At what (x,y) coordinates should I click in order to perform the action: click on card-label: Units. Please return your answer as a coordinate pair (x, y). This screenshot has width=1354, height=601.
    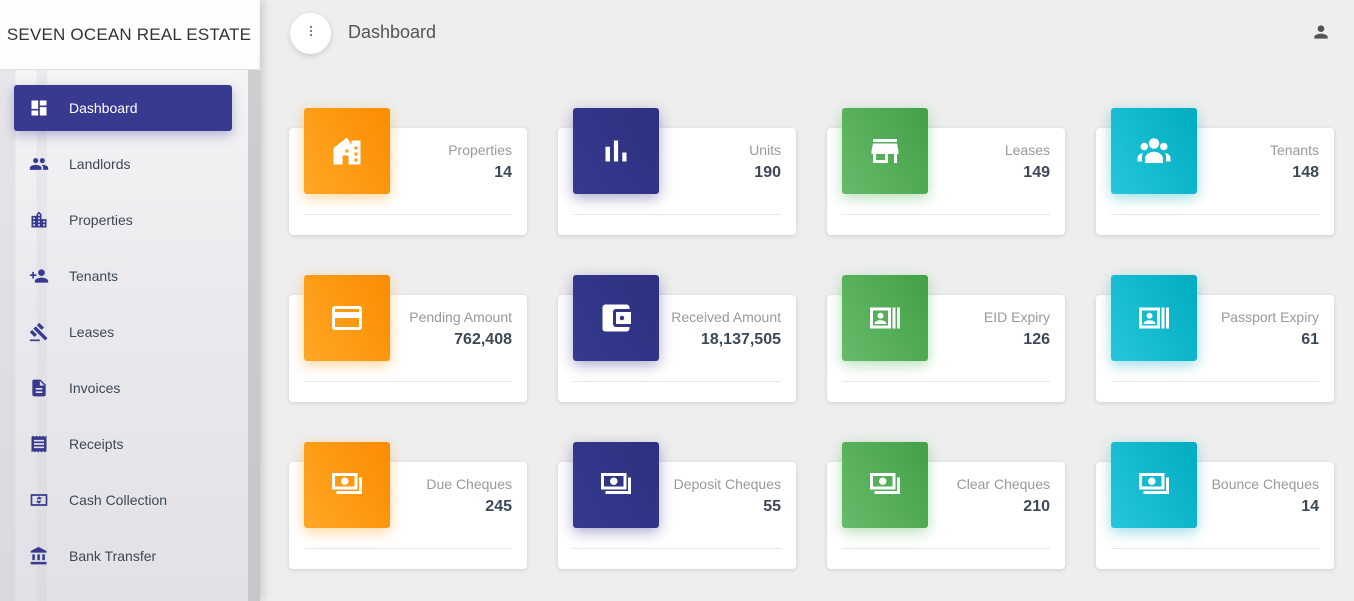
    Looking at the image, I should click on (765, 150).